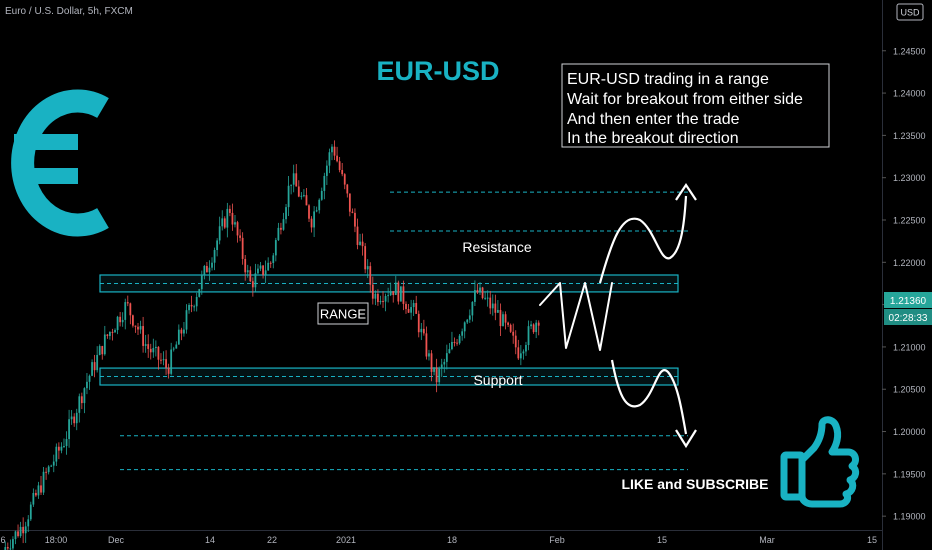  Describe the element at coordinates (910, 12) in the screenshot. I see `currency-badge: USD` at that location.